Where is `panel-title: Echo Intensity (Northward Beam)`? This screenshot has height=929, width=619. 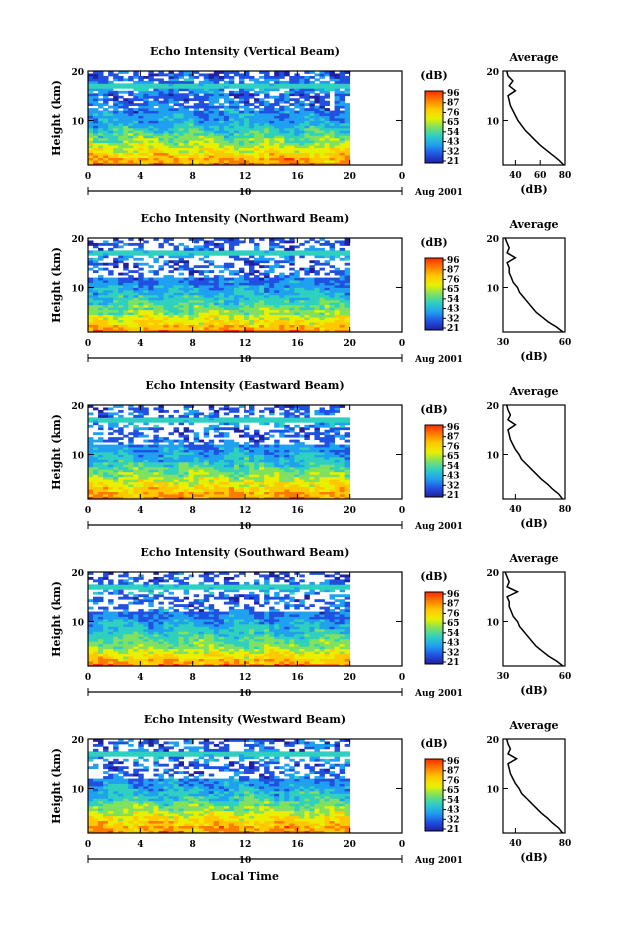 panel-title: Echo Intensity (Northward Beam) is located at coordinates (245, 218).